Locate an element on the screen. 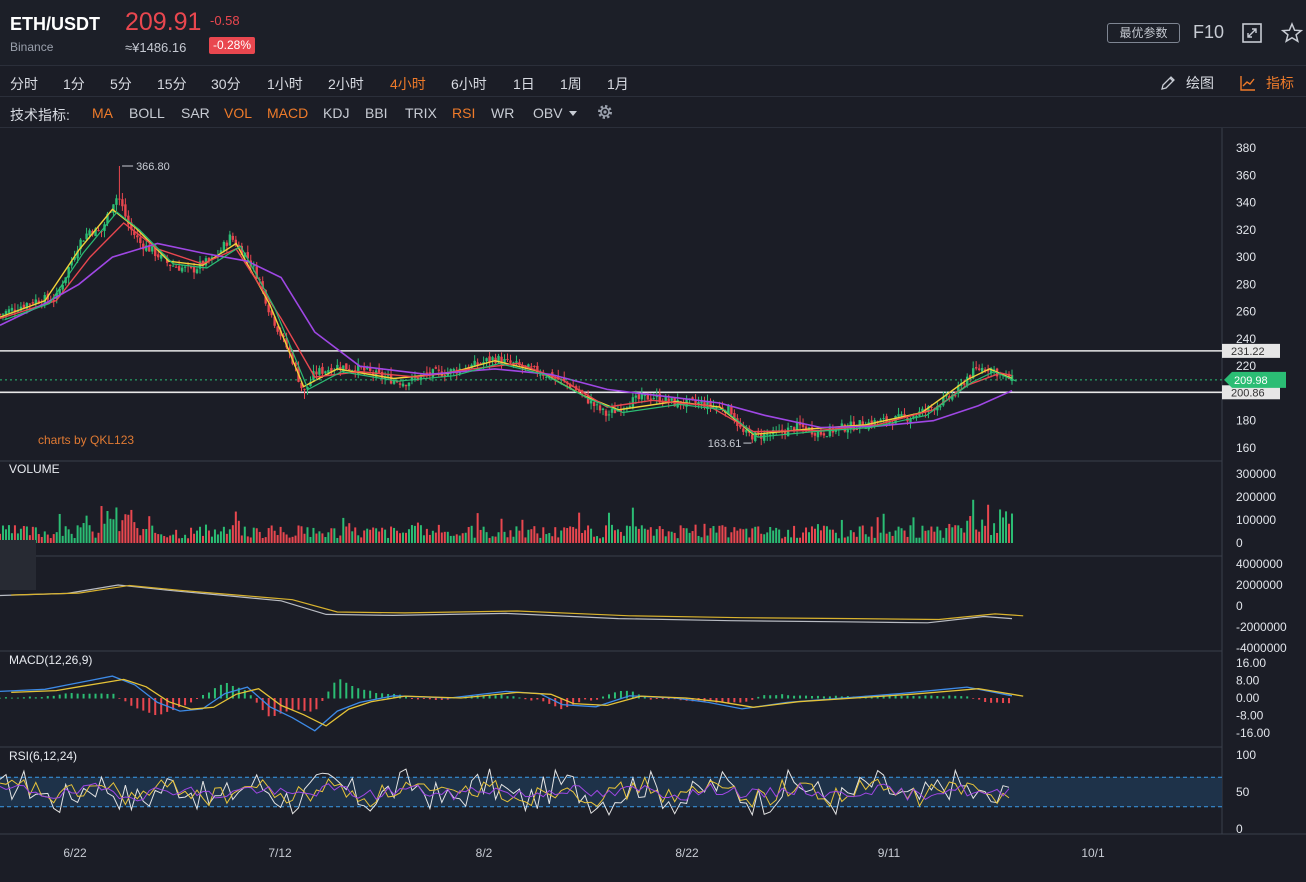 Image resolution: width=1306 pixels, height=882 pixels. macd-tick-3: -8.00 is located at coordinates (1250, 716).